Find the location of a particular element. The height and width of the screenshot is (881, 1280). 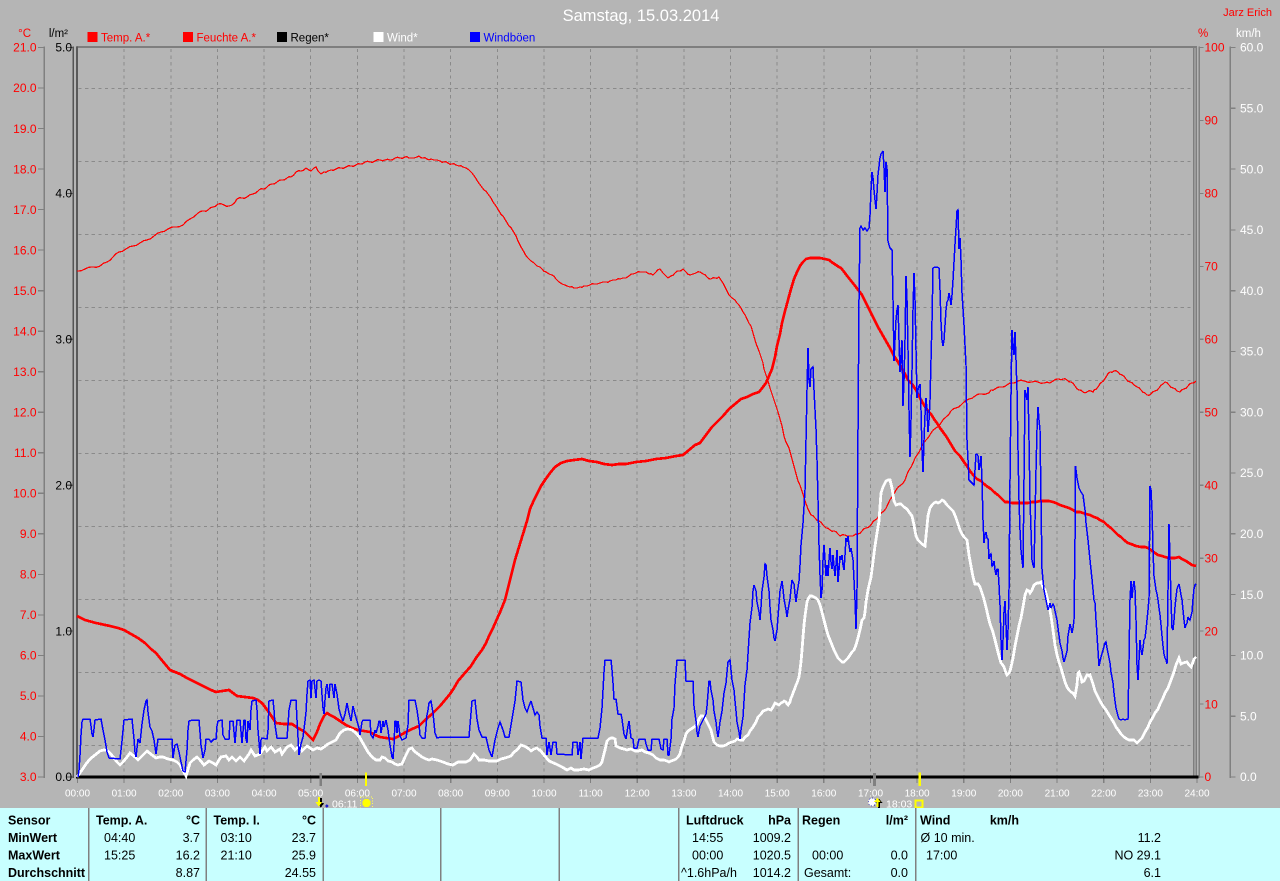

svg-text: 18:03 is located at coordinates (899, 805).